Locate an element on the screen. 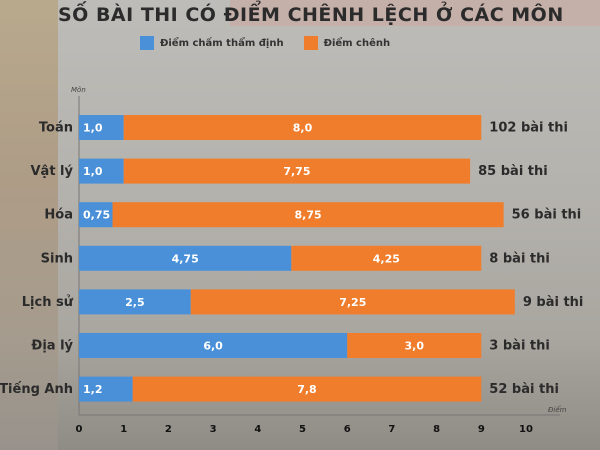 This screenshot has width=600, height=450. legend-swatch-orange is located at coordinates (310, 43).